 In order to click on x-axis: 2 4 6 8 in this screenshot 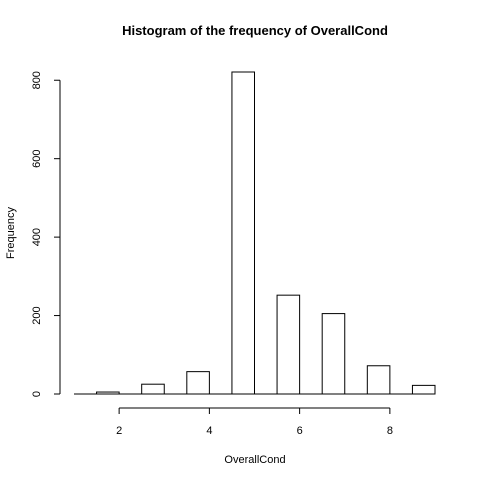, I will do `click(254, 422)`.